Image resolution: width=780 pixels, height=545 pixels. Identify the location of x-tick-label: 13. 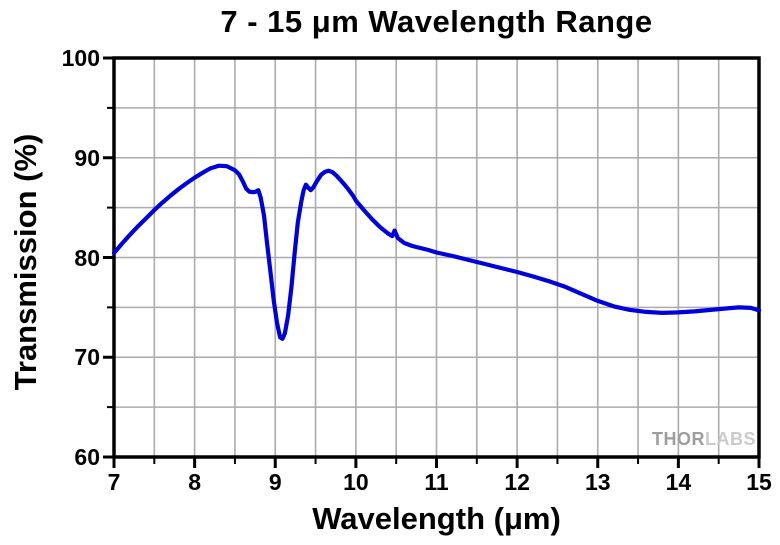
(597, 482).